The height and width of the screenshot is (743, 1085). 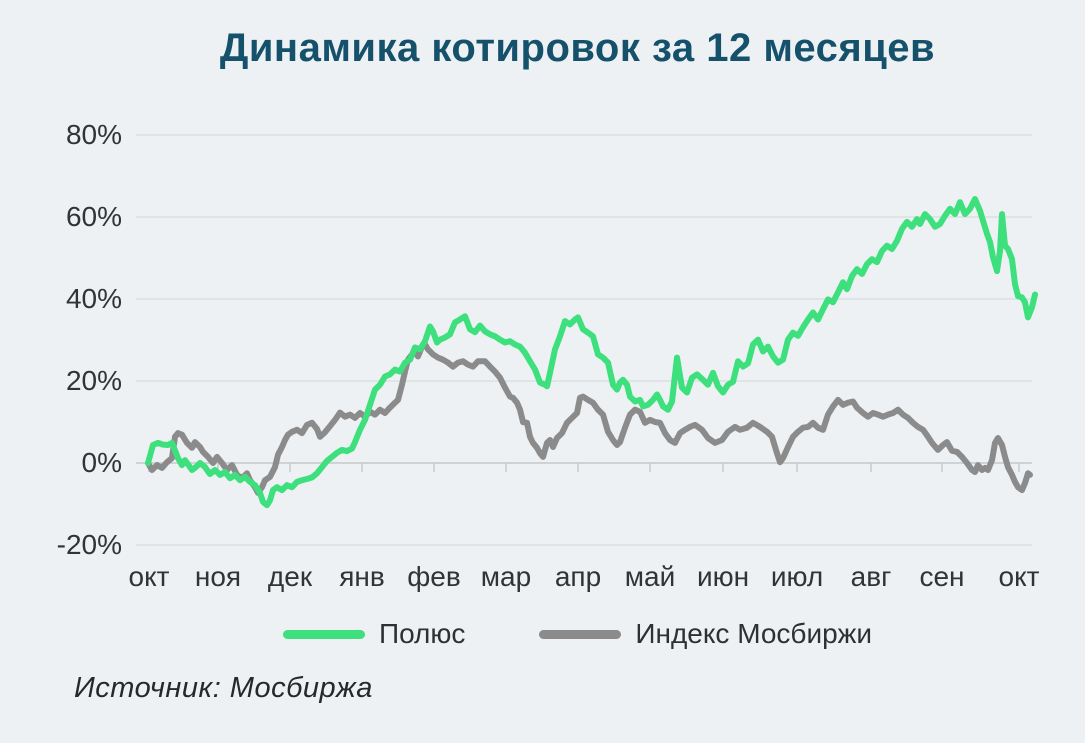 What do you see at coordinates (871, 576) in the screenshot?
I see `x-axis-tick-label: авг` at bounding box center [871, 576].